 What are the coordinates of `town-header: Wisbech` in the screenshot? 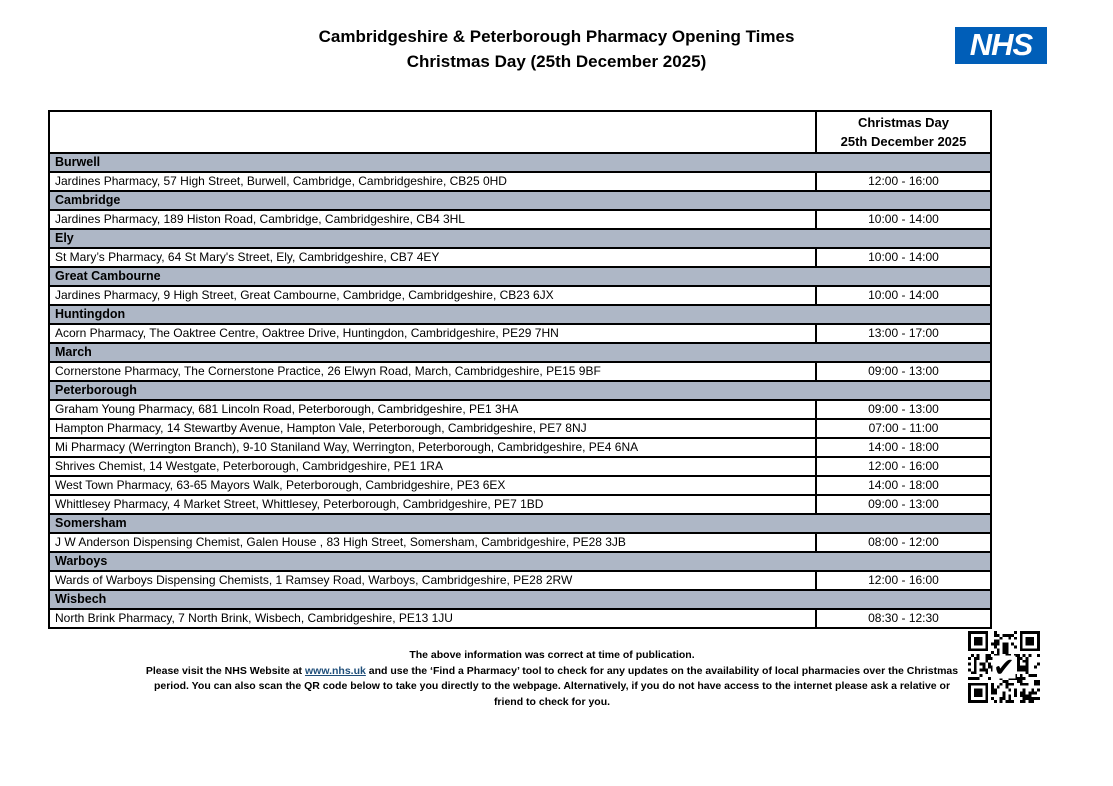 It's located at (520, 599).